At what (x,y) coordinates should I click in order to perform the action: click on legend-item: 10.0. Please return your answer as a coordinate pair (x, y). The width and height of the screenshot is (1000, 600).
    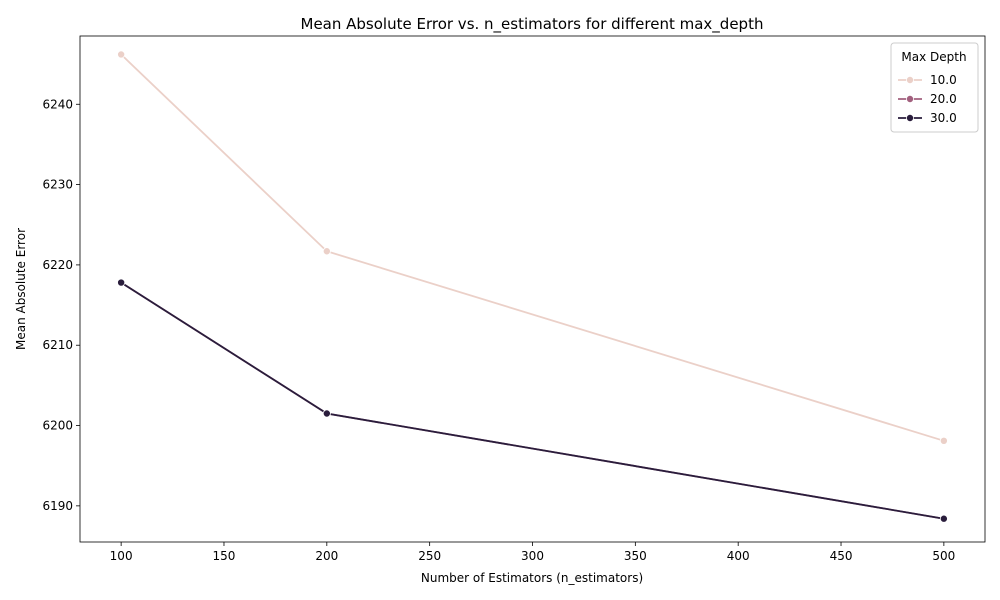
    Looking at the image, I should click on (927, 80).